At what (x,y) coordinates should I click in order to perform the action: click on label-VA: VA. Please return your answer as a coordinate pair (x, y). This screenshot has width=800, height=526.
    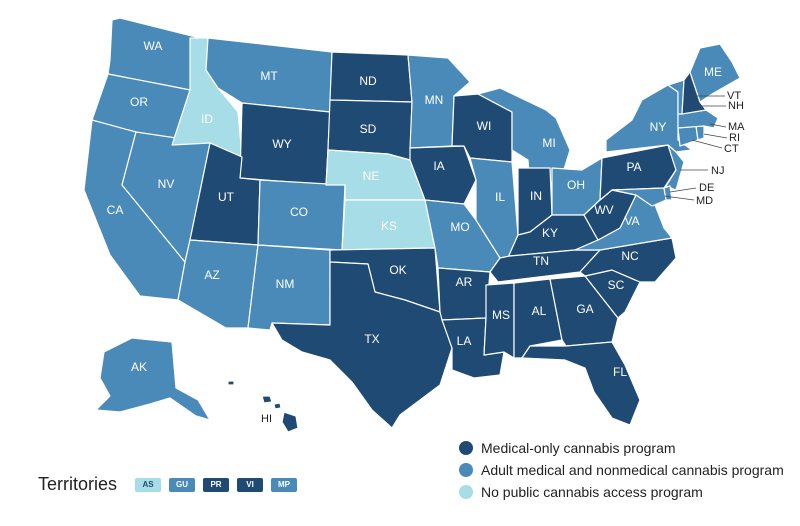
    Looking at the image, I should click on (631, 221).